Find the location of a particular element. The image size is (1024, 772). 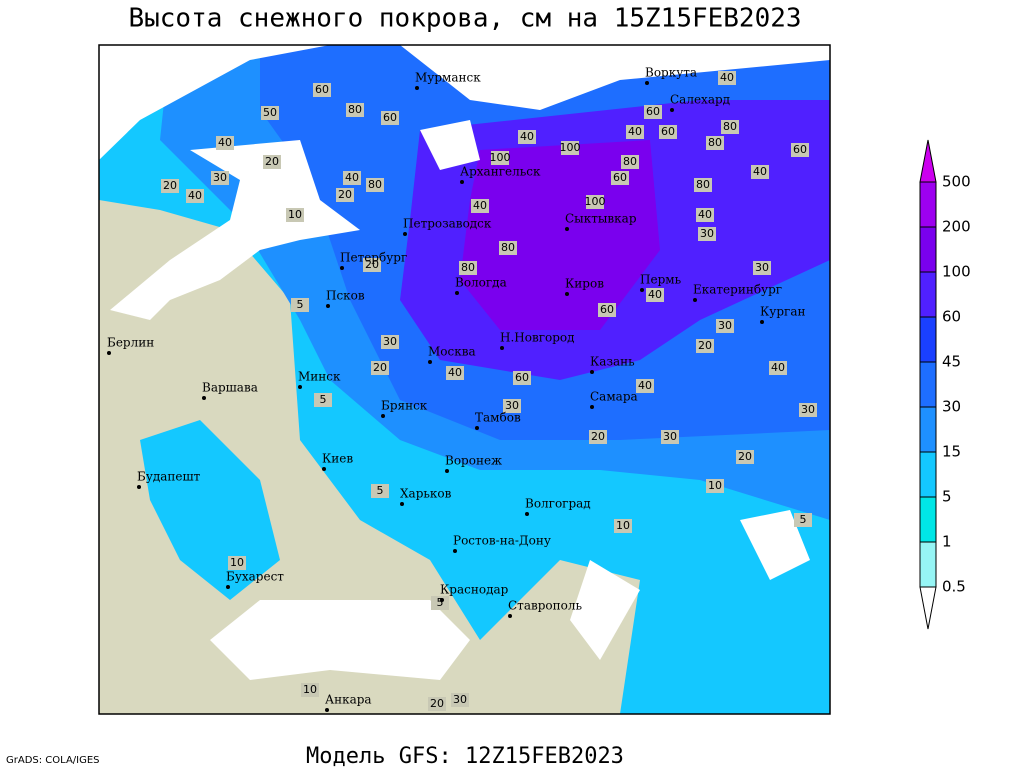

city-label: Ростов-на-Дону is located at coordinates (502, 541).